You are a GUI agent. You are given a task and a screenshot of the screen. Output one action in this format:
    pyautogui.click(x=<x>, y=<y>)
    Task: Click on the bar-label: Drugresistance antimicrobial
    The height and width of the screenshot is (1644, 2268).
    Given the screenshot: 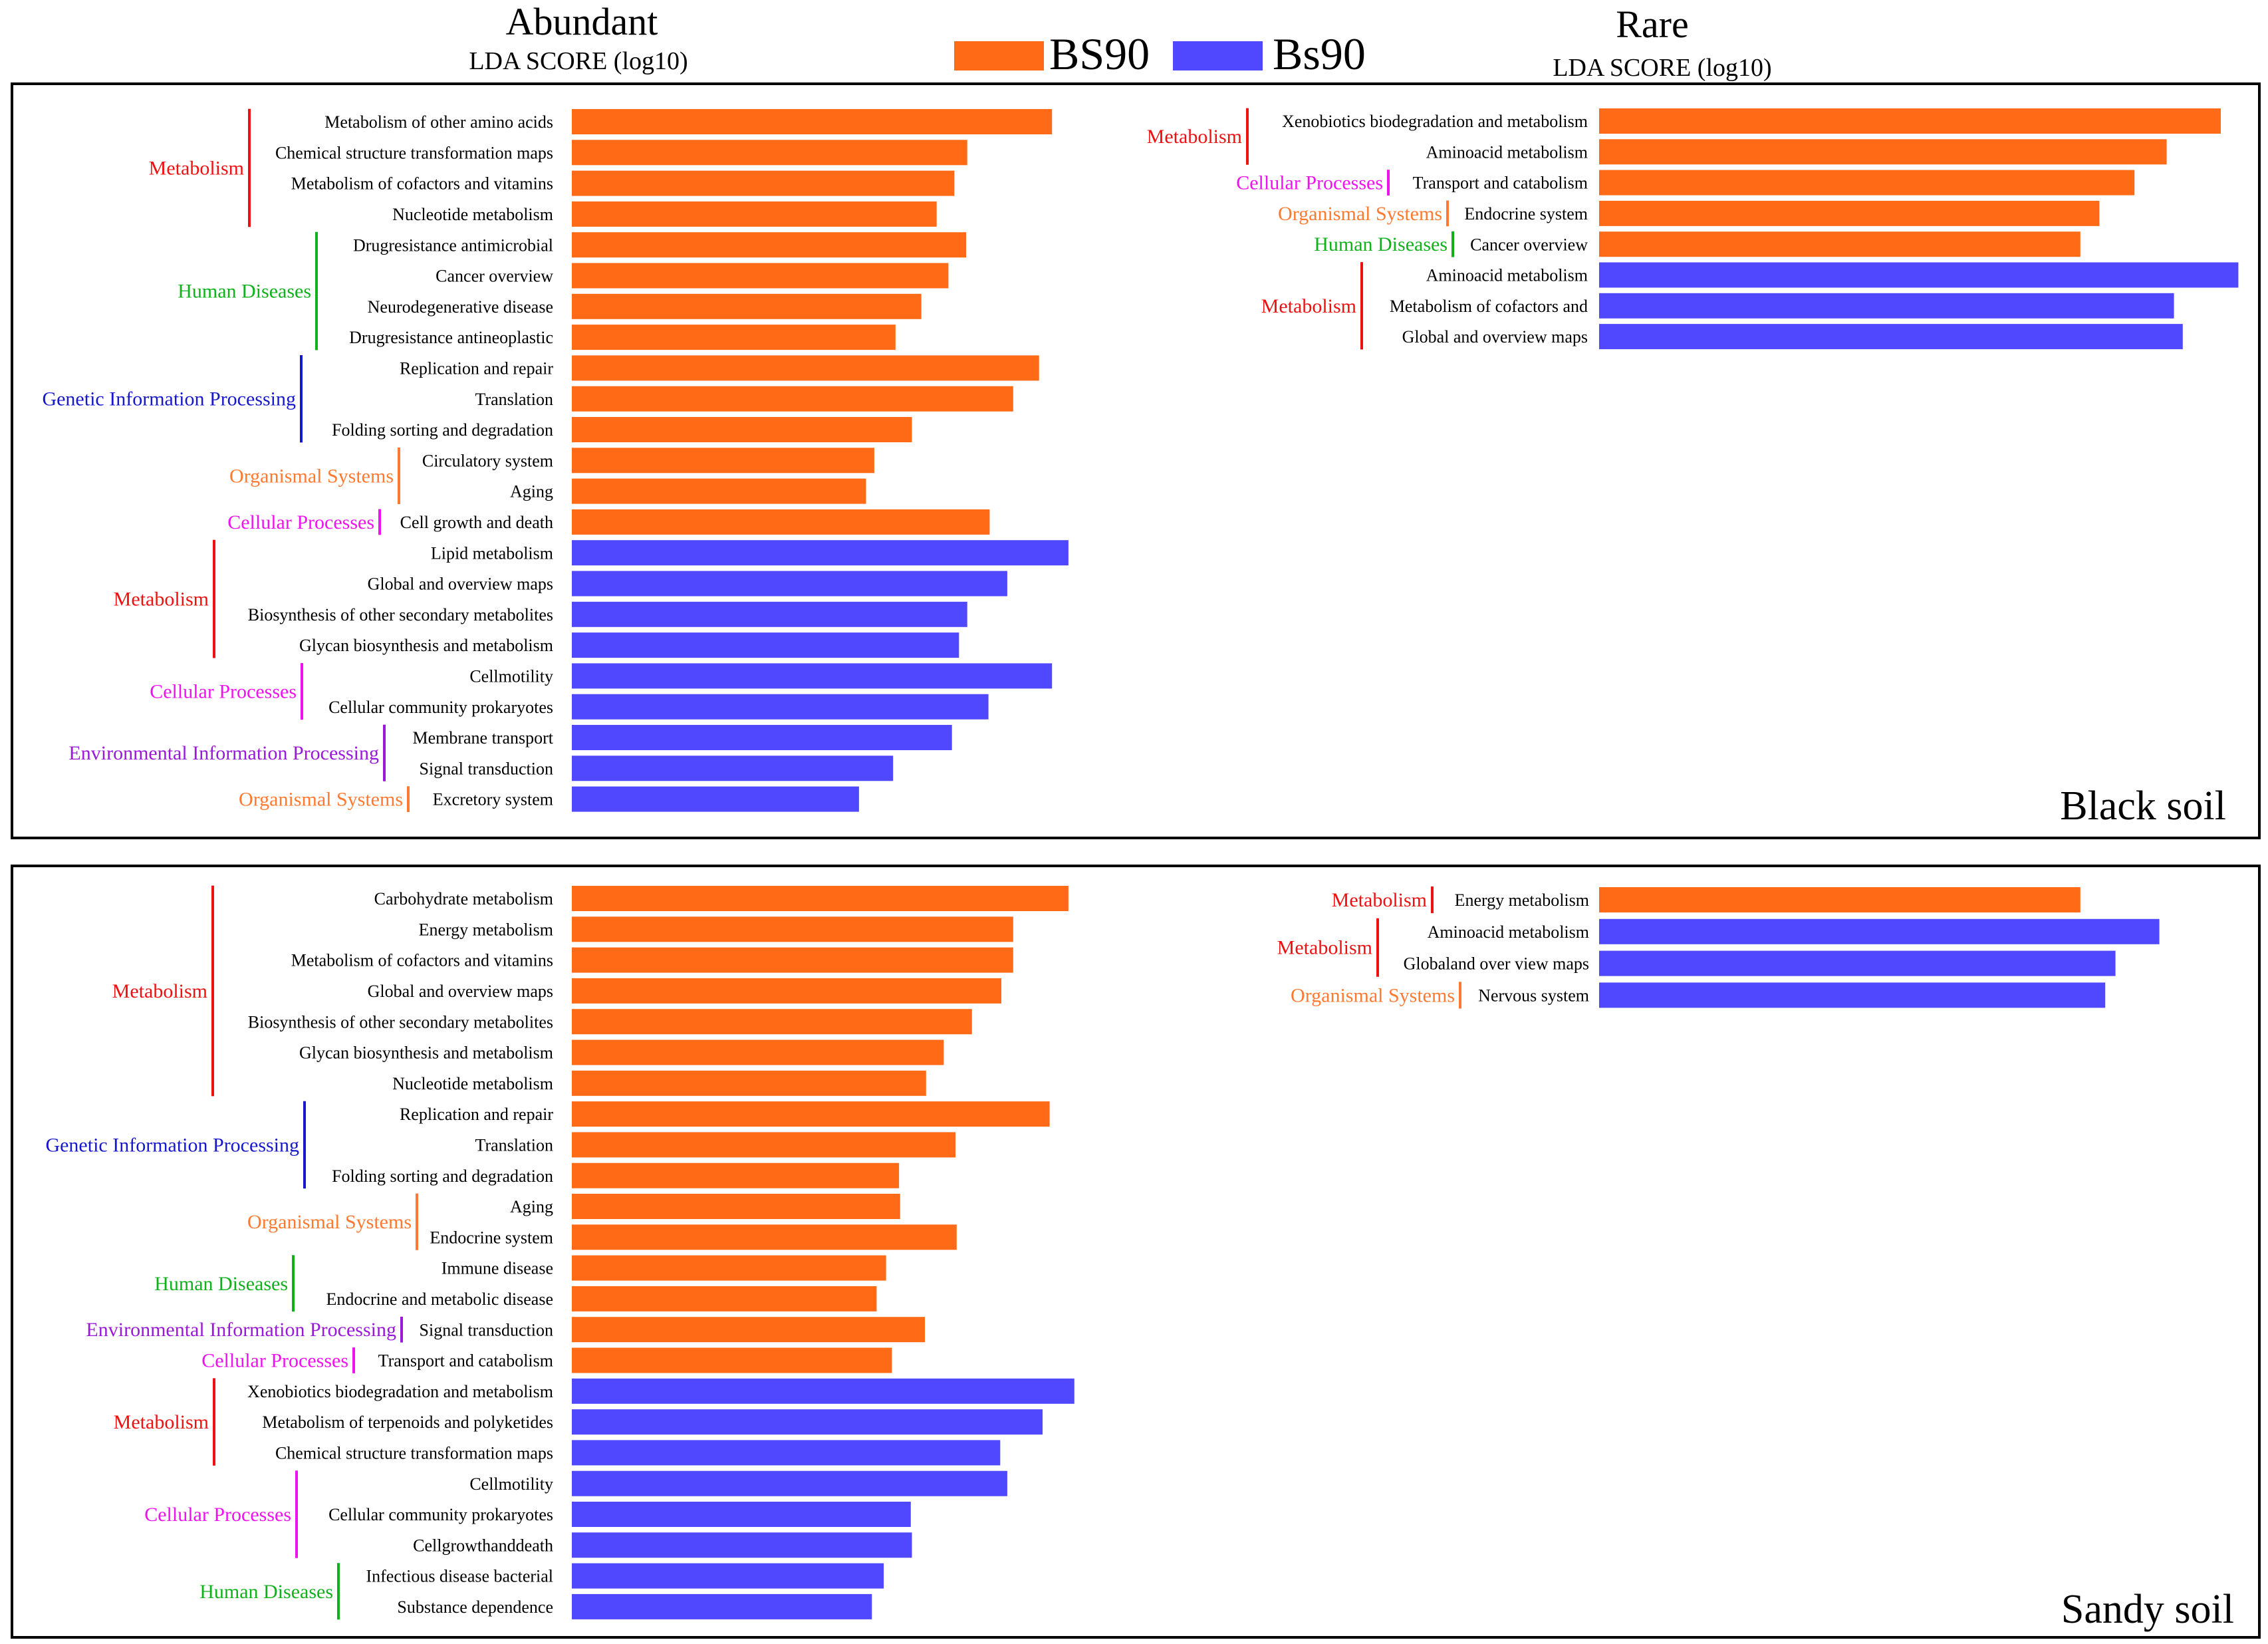 What is the action you would take?
    pyautogui.click(x=453, y=245)
    